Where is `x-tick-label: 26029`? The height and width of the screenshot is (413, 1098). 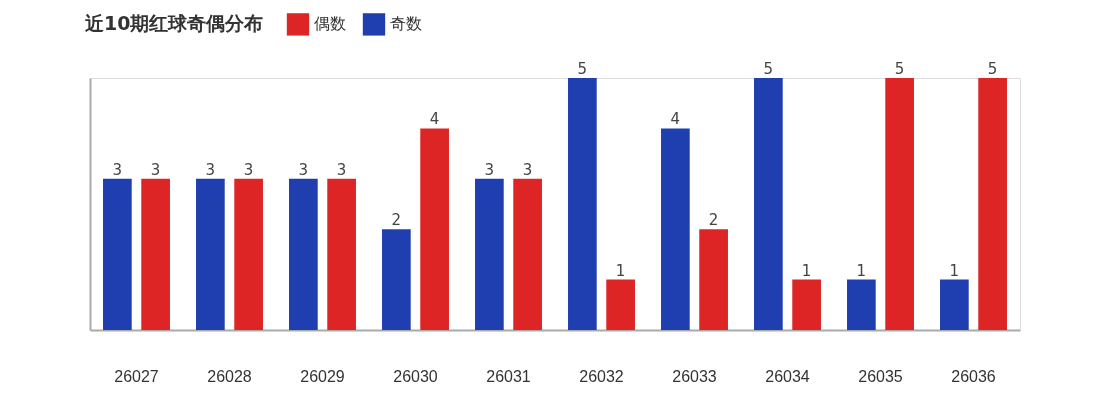
x-tick-label: 26029 is located at coordinates (322, 376).